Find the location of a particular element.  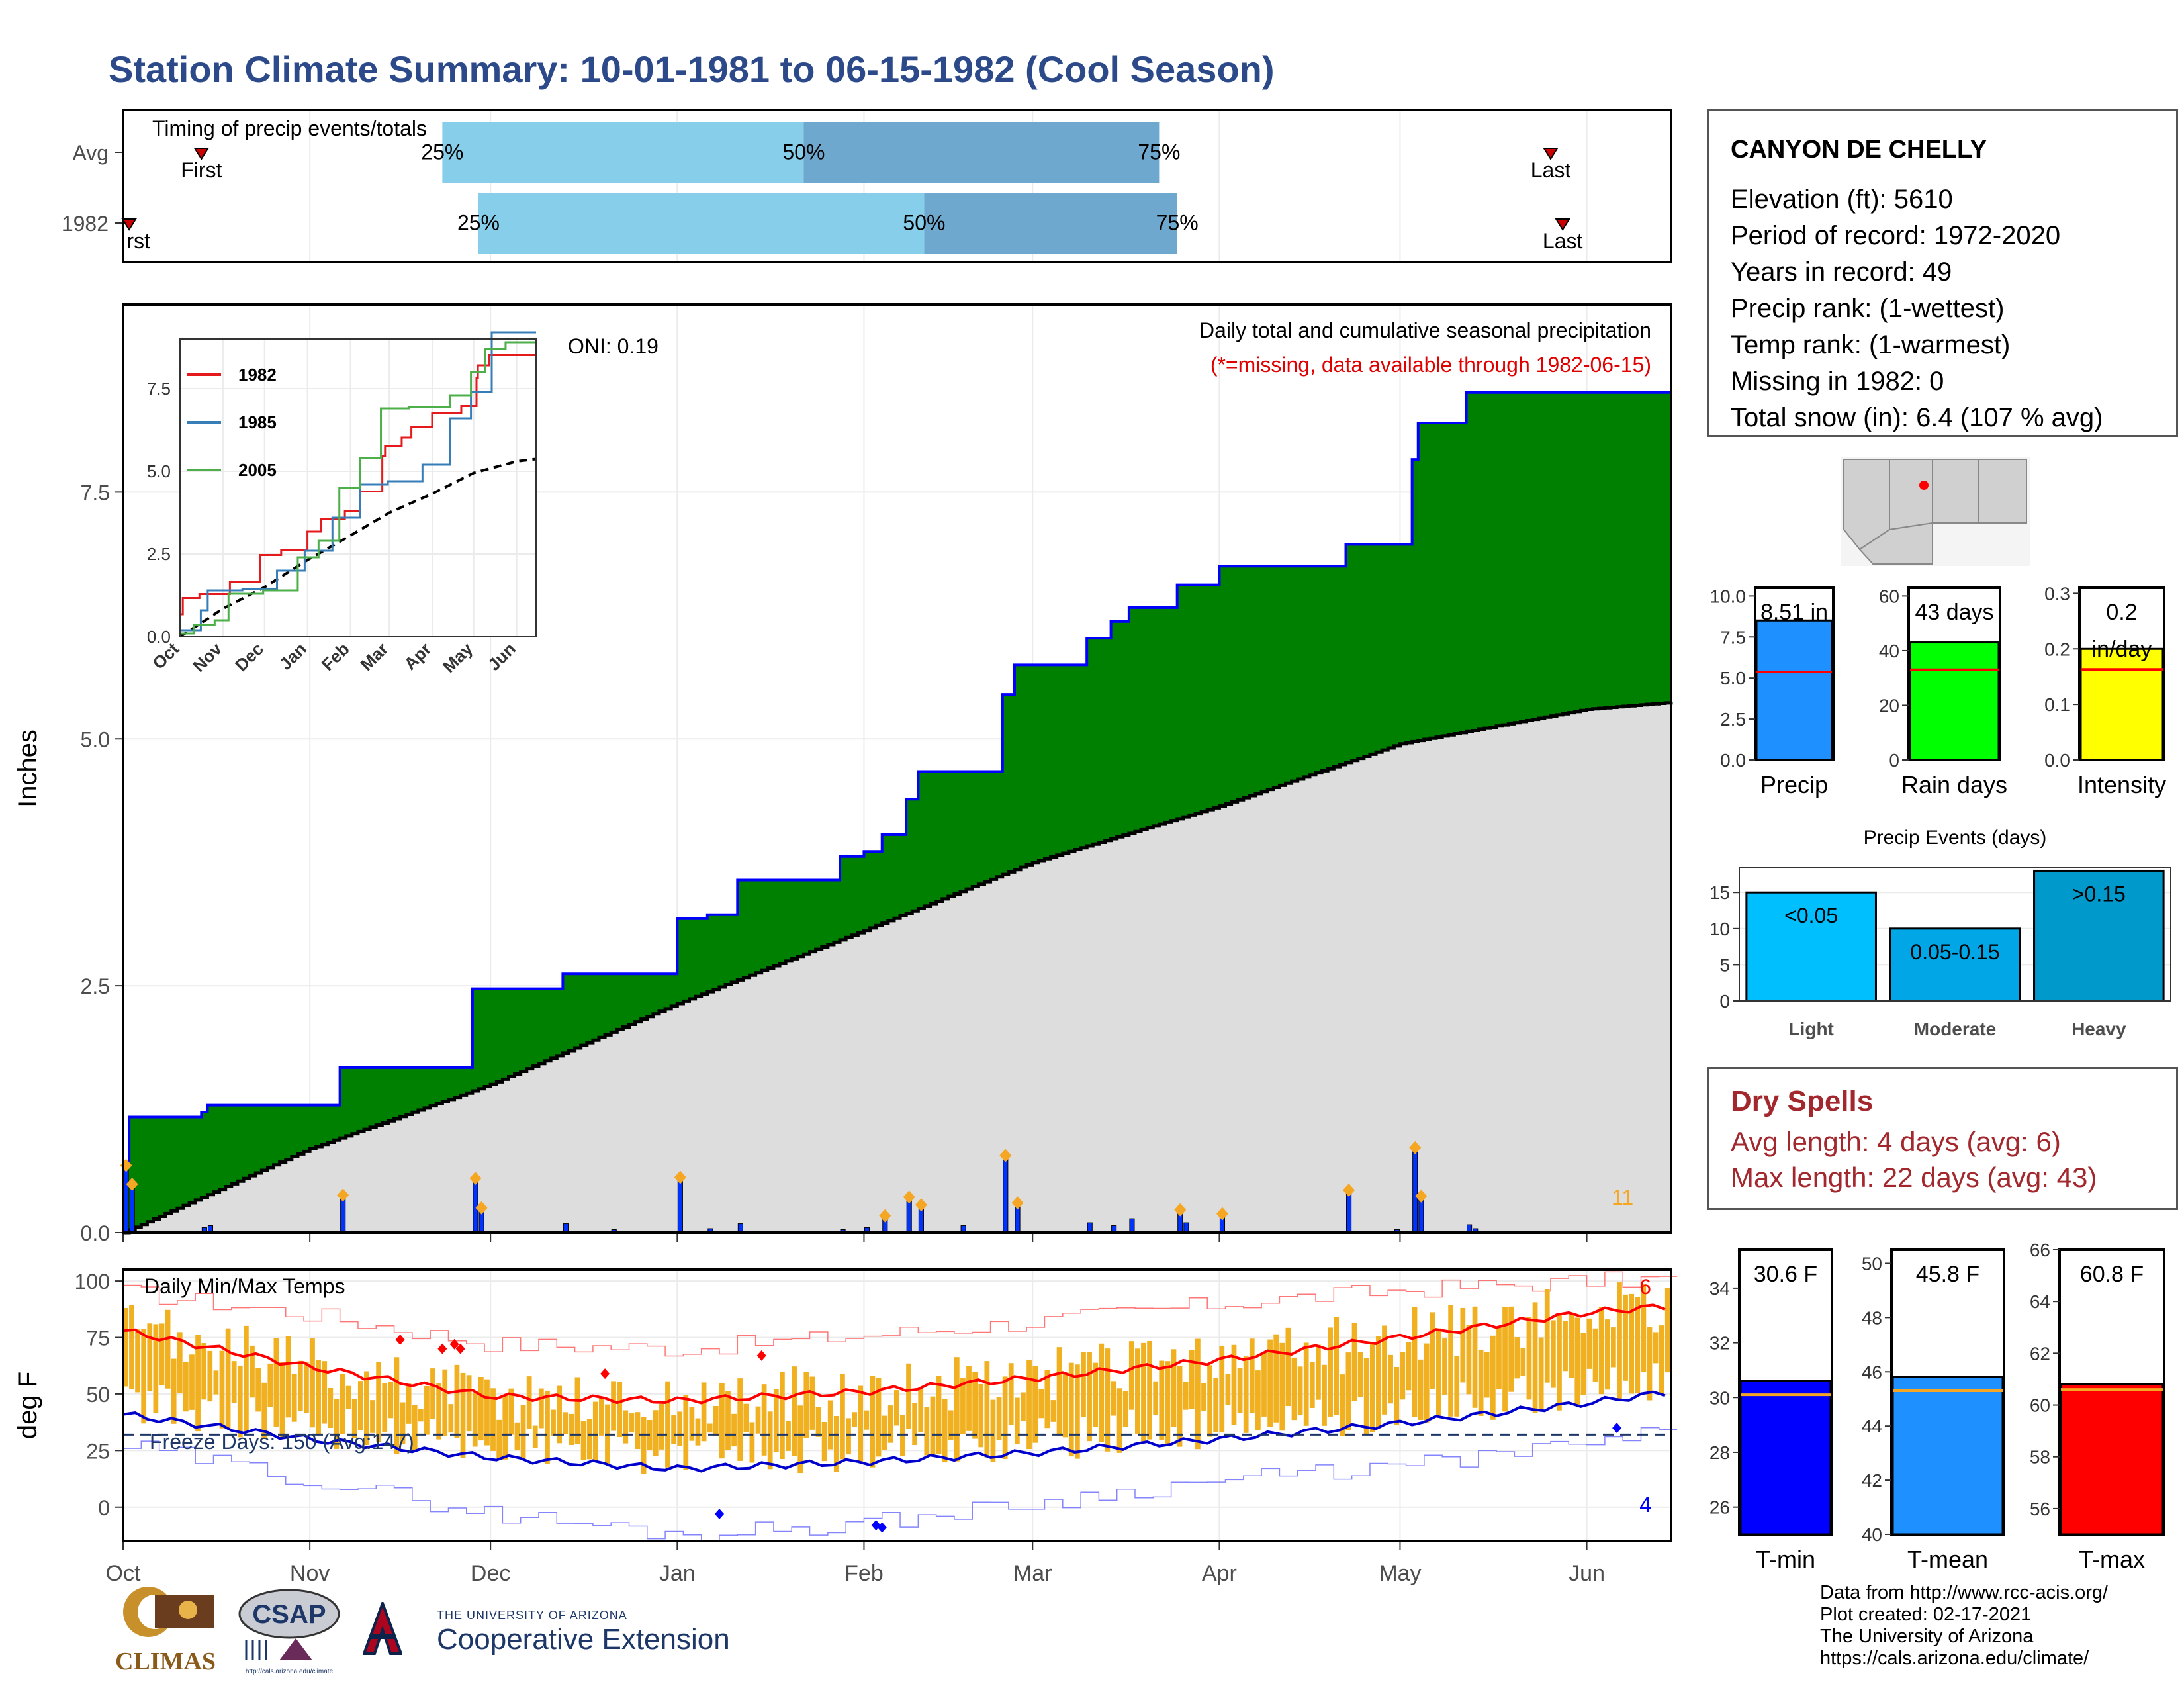

intensity-ytick-label: 0.0 is located at coordinates (2057, 760).